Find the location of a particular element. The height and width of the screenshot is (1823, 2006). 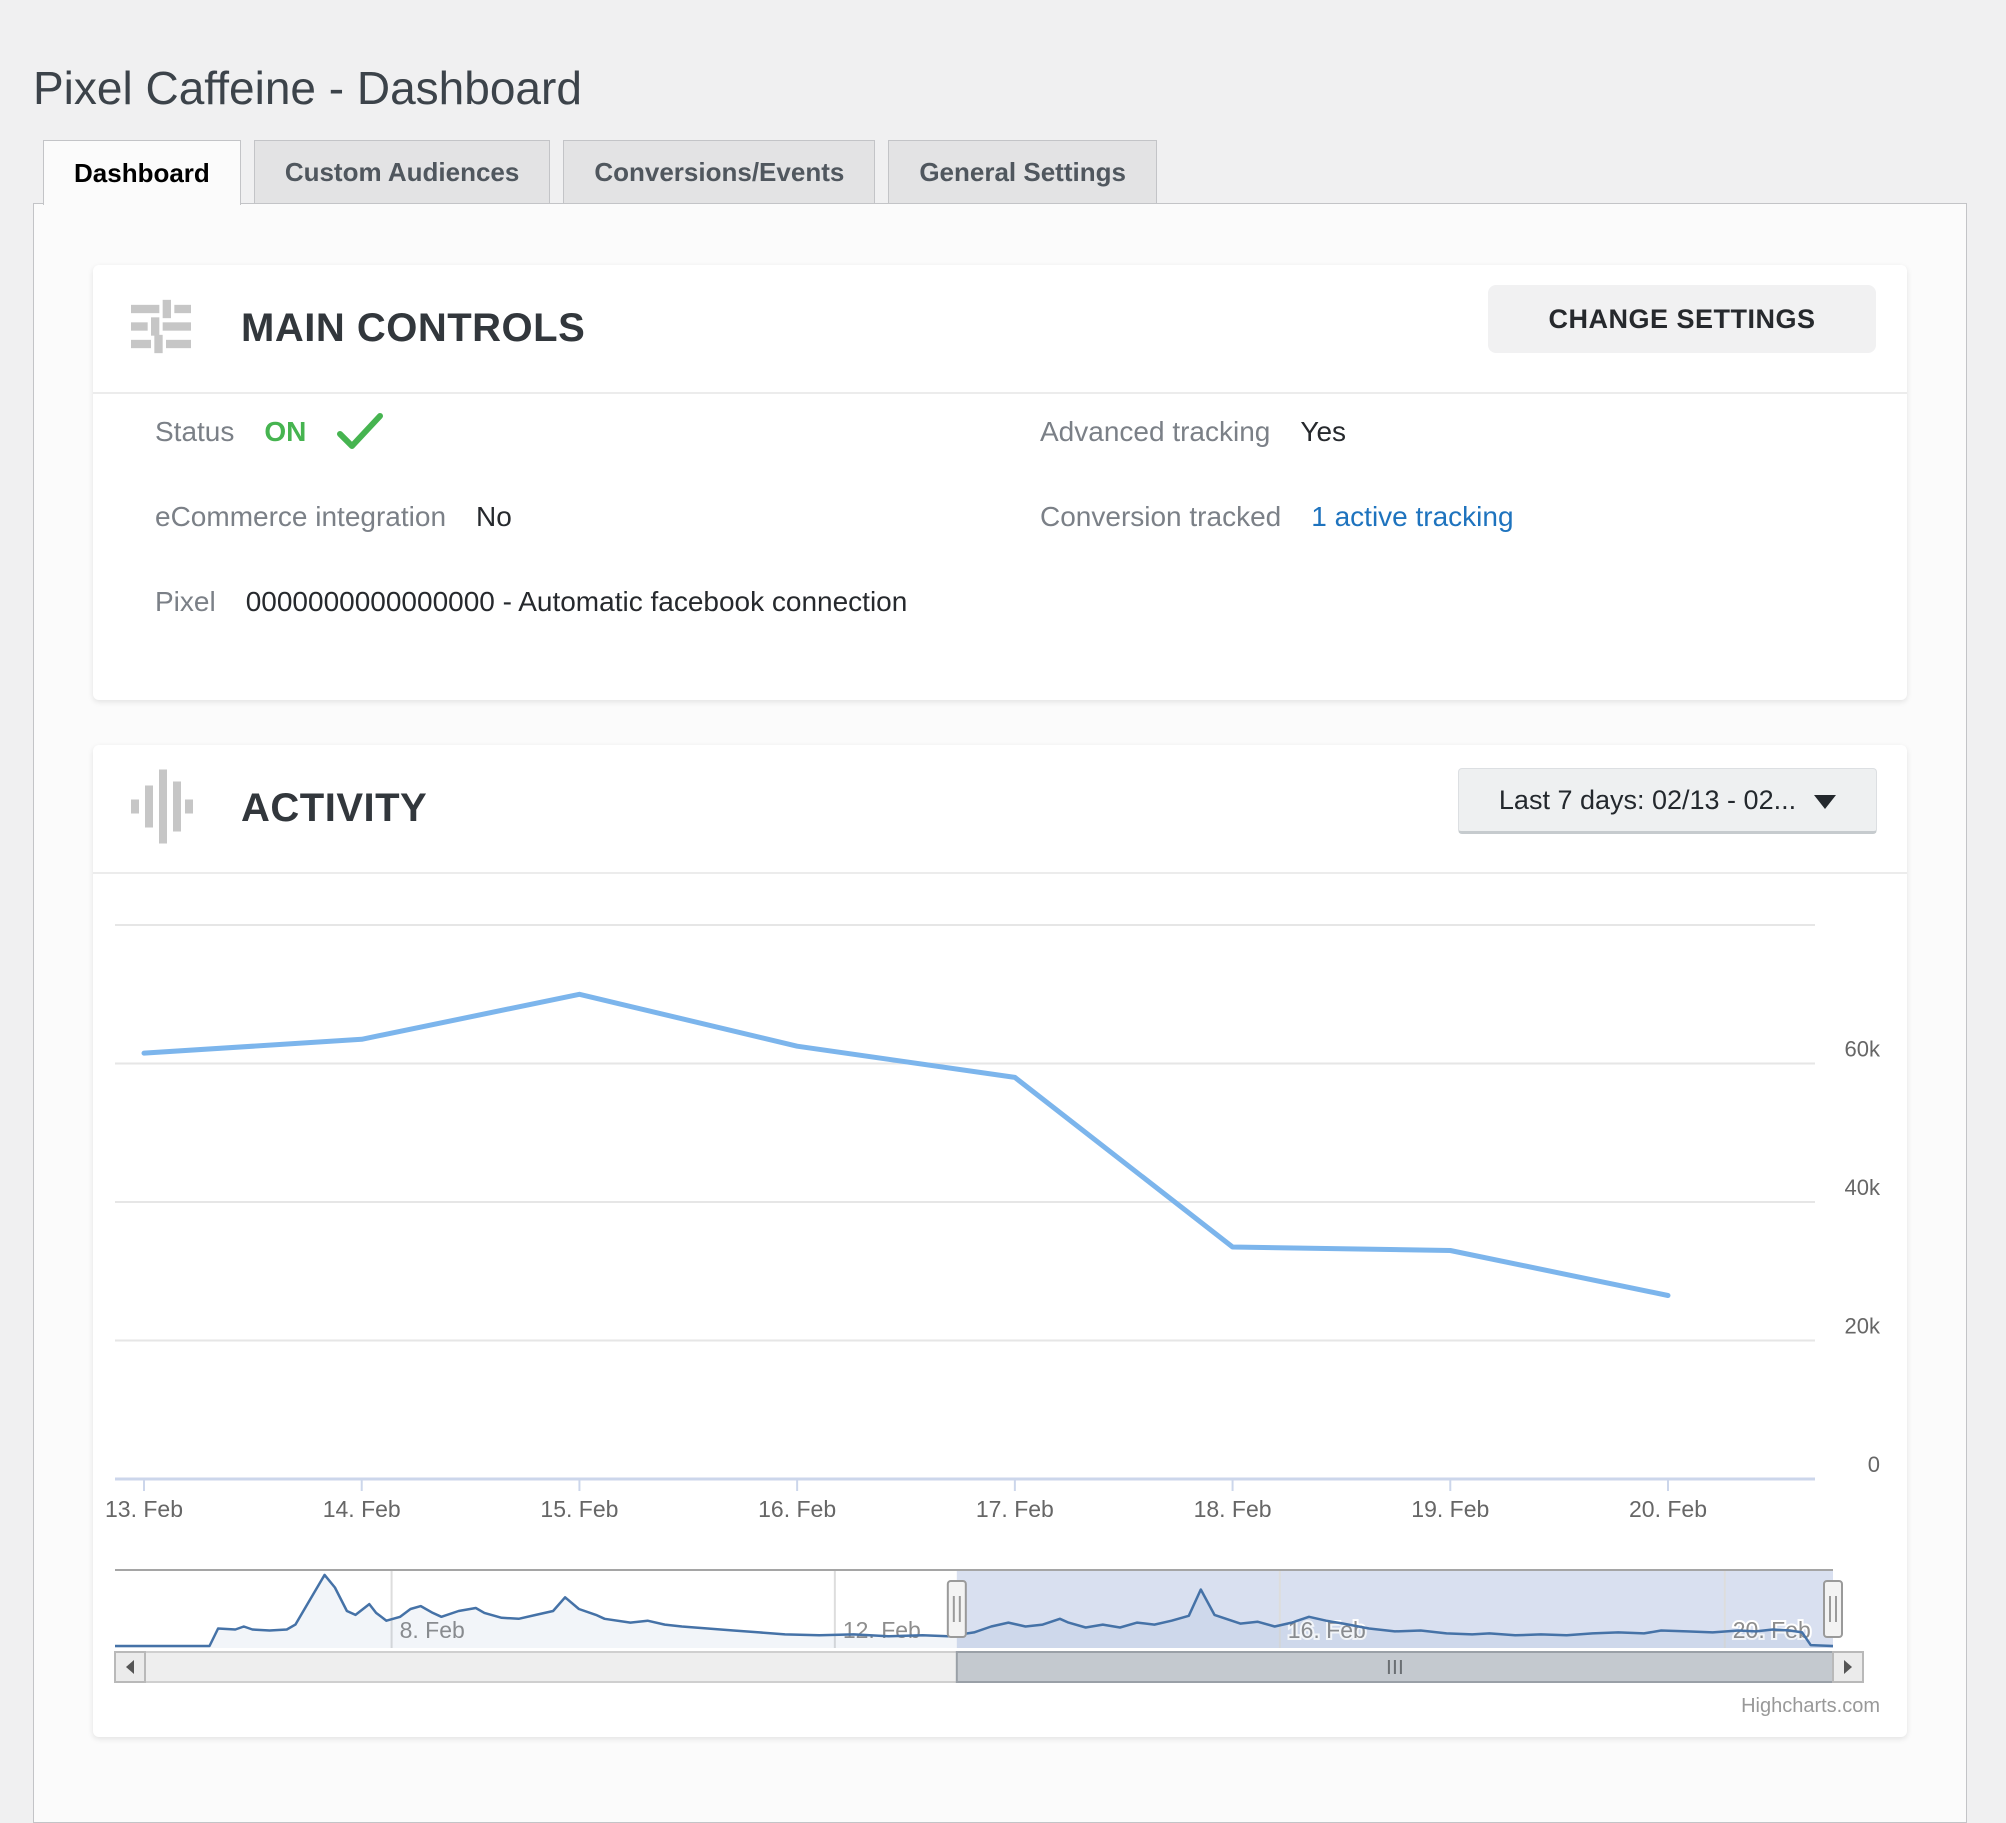

conversion-tracked-field: Conversion tracked 1 active tracking is located at coordinates (1277, 517).